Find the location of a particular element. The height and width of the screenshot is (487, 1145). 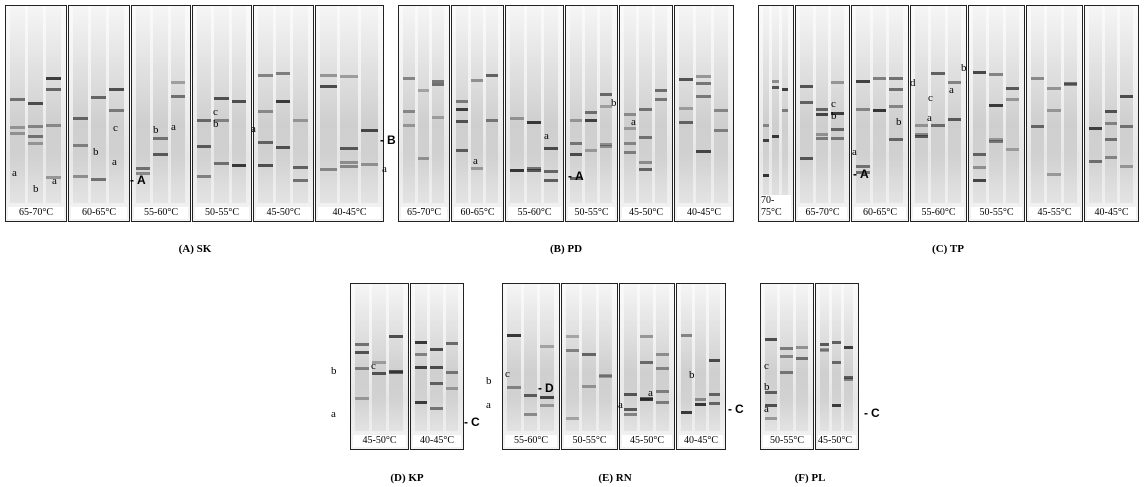

lane-temperature-label: 60-65°C is located at coordinates (99, 213).